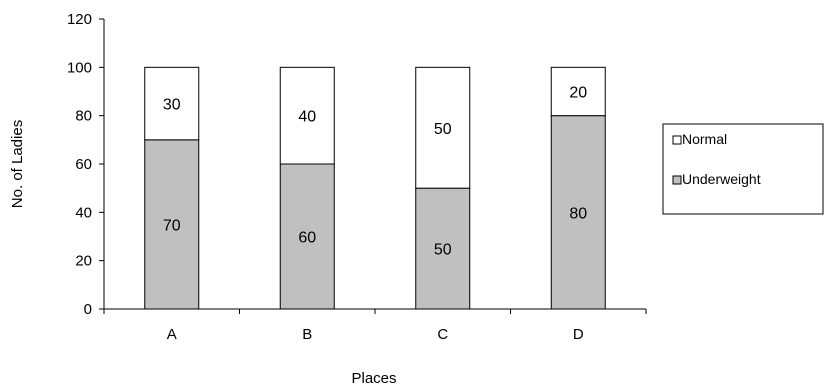 This screenshot has width=827, height=388. Describe the element at coordinates (79, 19) in the screenshot. I see `y-tick-label: 120` at that location.